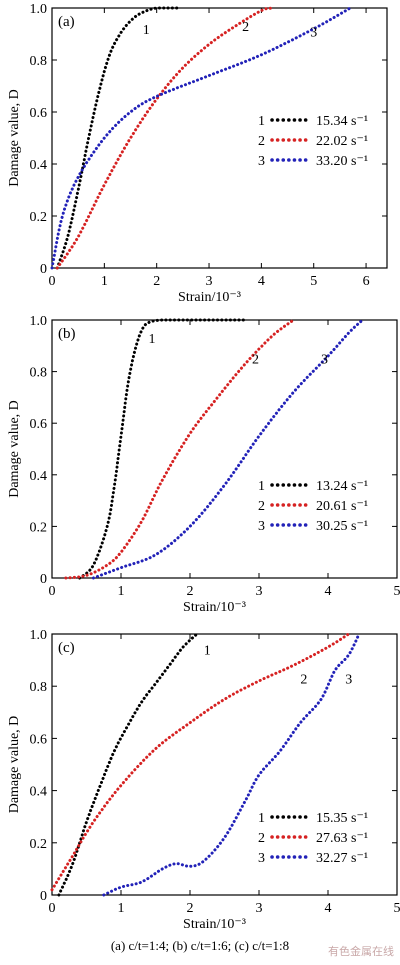 The image size is (400, 965). I want to click on legend-rate: 30.25 s⁻¹, so click(342, 526).